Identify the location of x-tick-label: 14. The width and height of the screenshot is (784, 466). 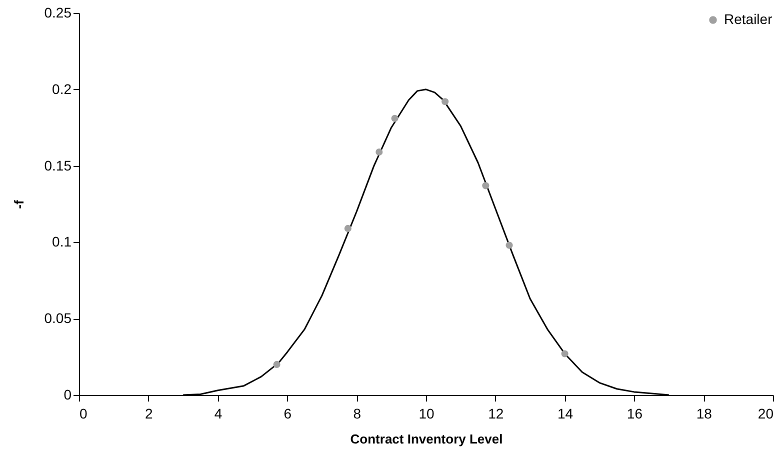
(566, 414).